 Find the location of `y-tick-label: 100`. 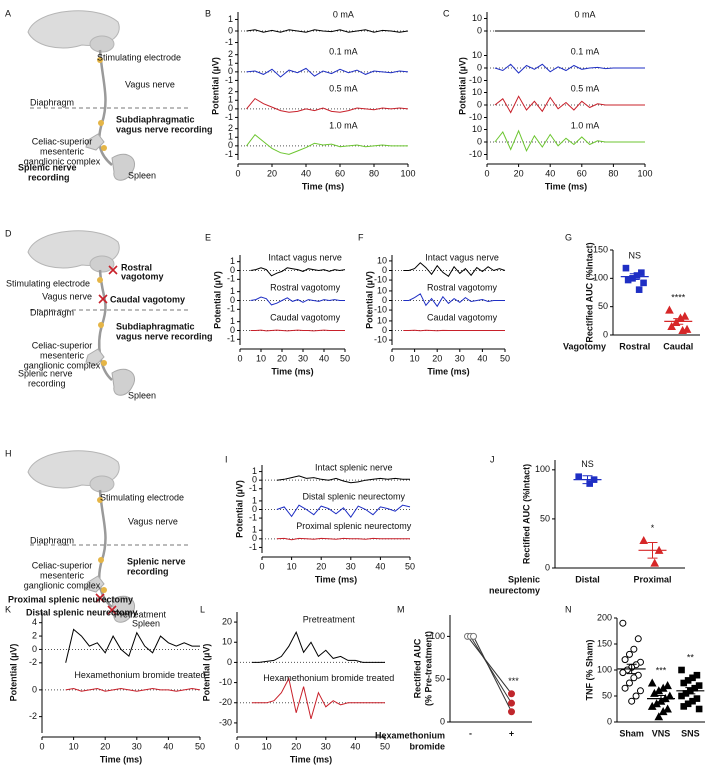

y-tick-label: 100 is located at coordinates (600, 278).